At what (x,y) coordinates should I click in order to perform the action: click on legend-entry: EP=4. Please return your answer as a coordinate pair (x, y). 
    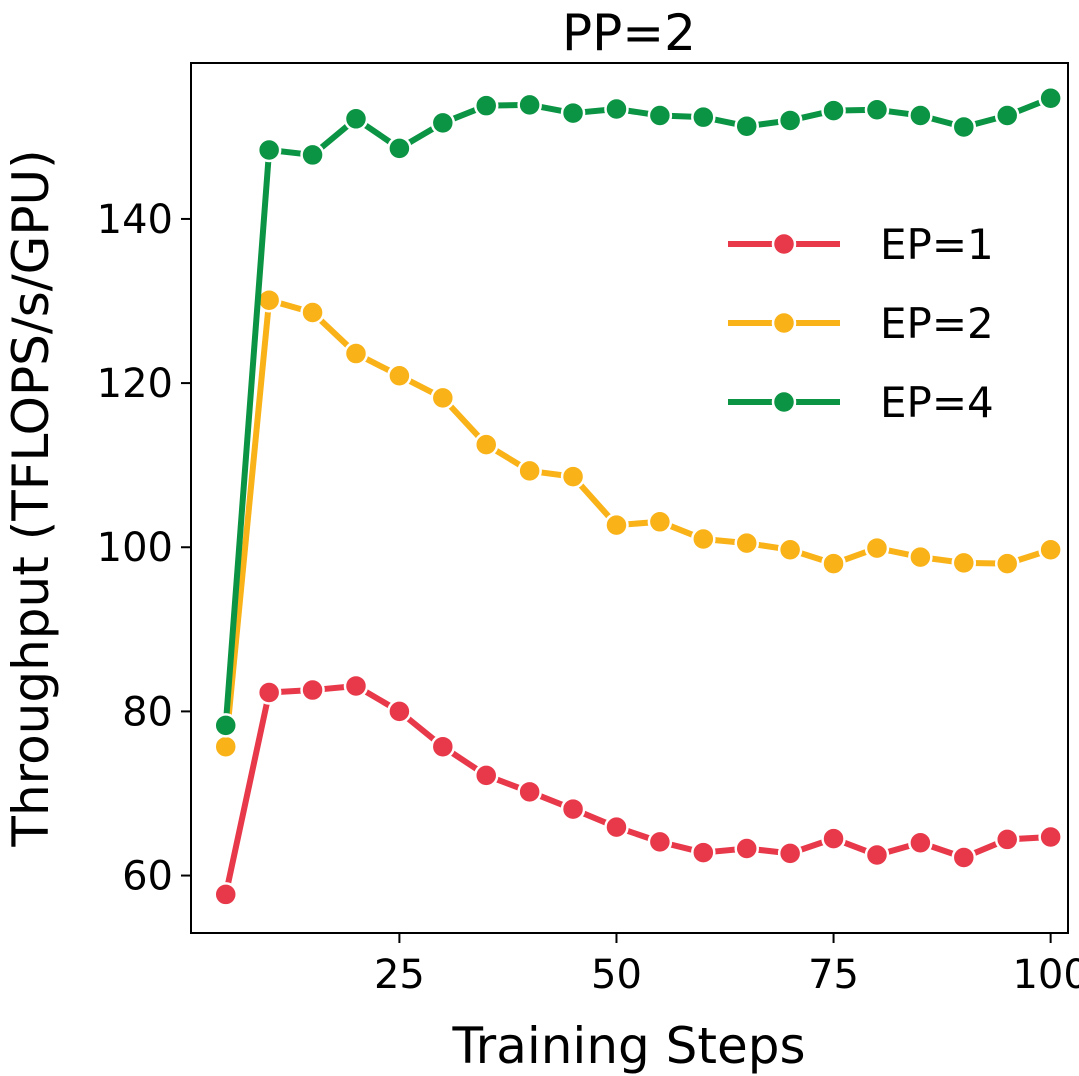
    Looking at the image, I should click on (861, 402).